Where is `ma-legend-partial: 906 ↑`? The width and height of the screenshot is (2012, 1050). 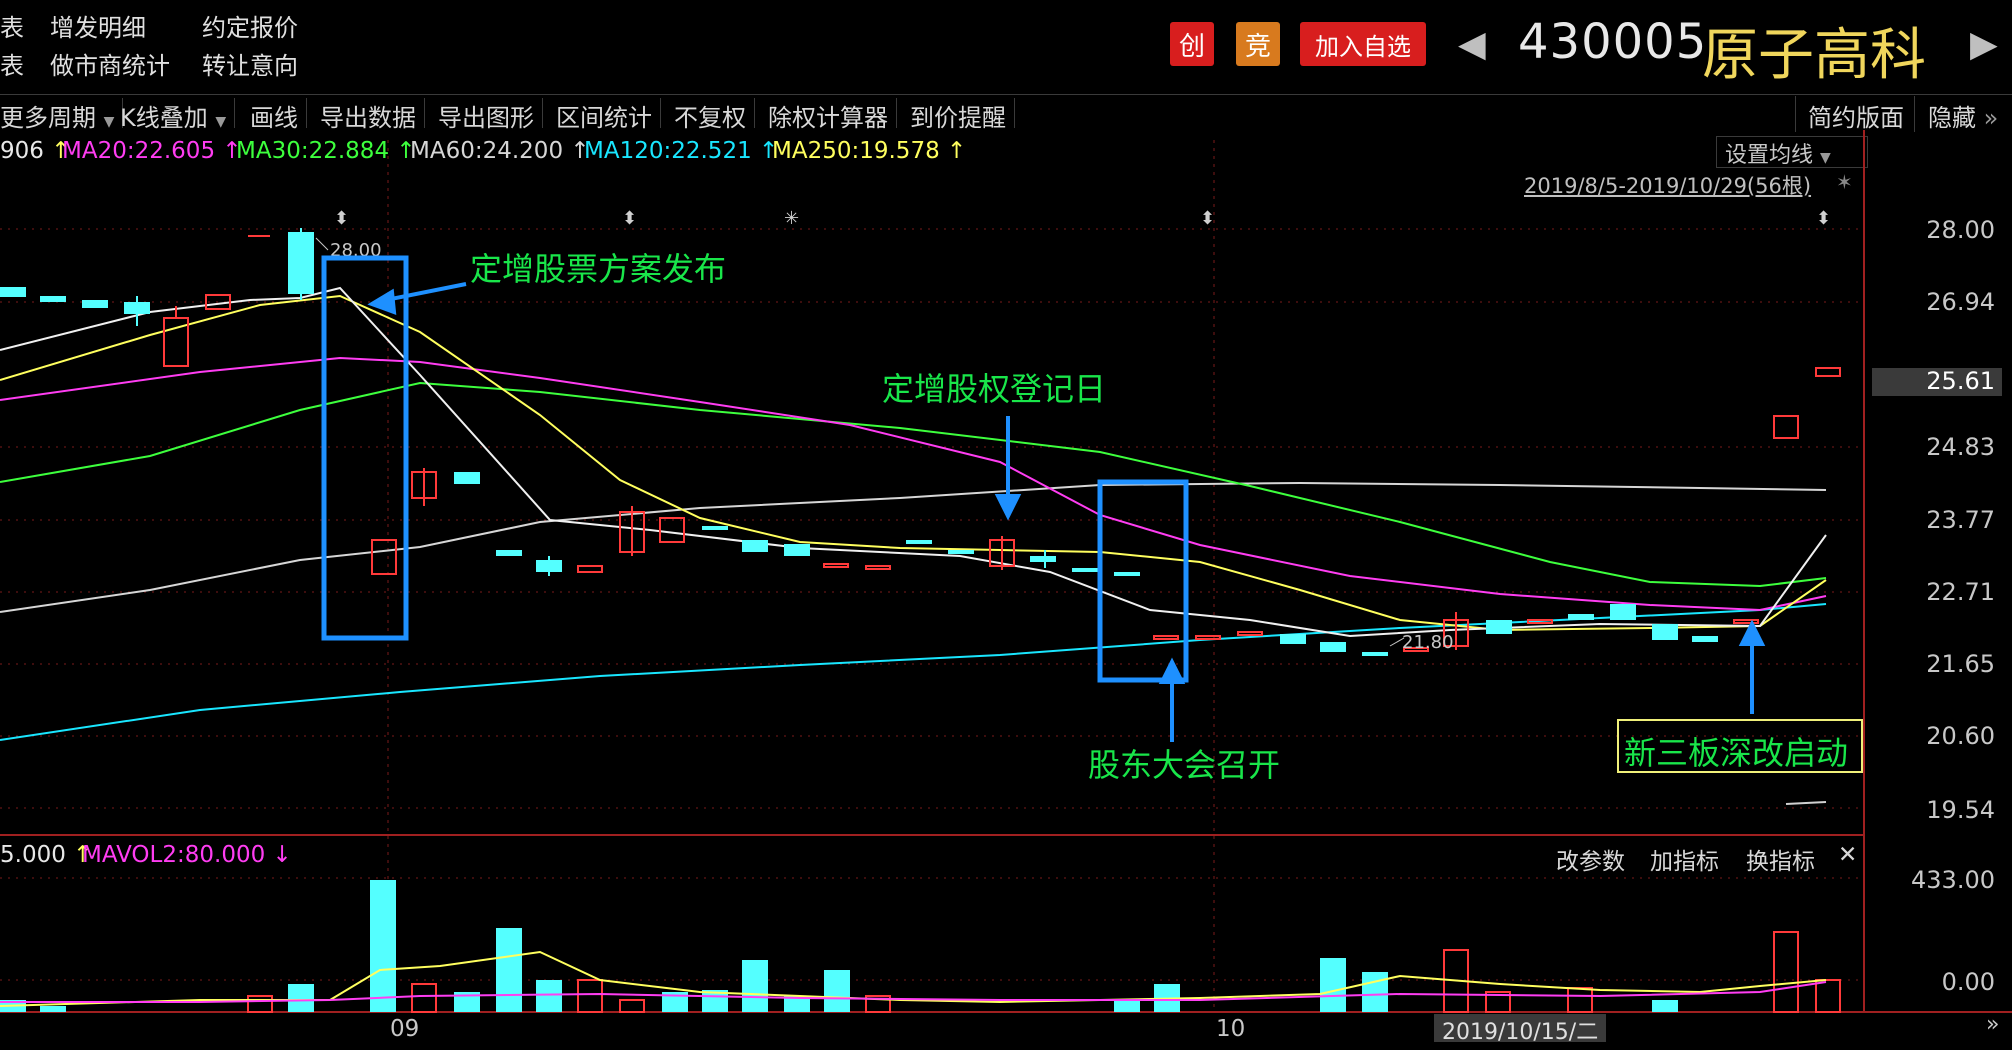
ma-legend-partial: 906 ↑ is located at coordinates (35, 151).